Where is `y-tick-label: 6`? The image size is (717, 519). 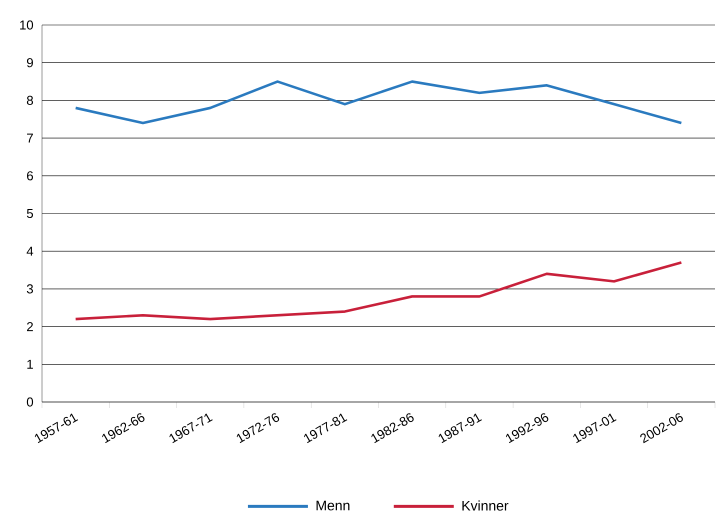
y-tick-label: 6 is located at coordinates (30, 175).